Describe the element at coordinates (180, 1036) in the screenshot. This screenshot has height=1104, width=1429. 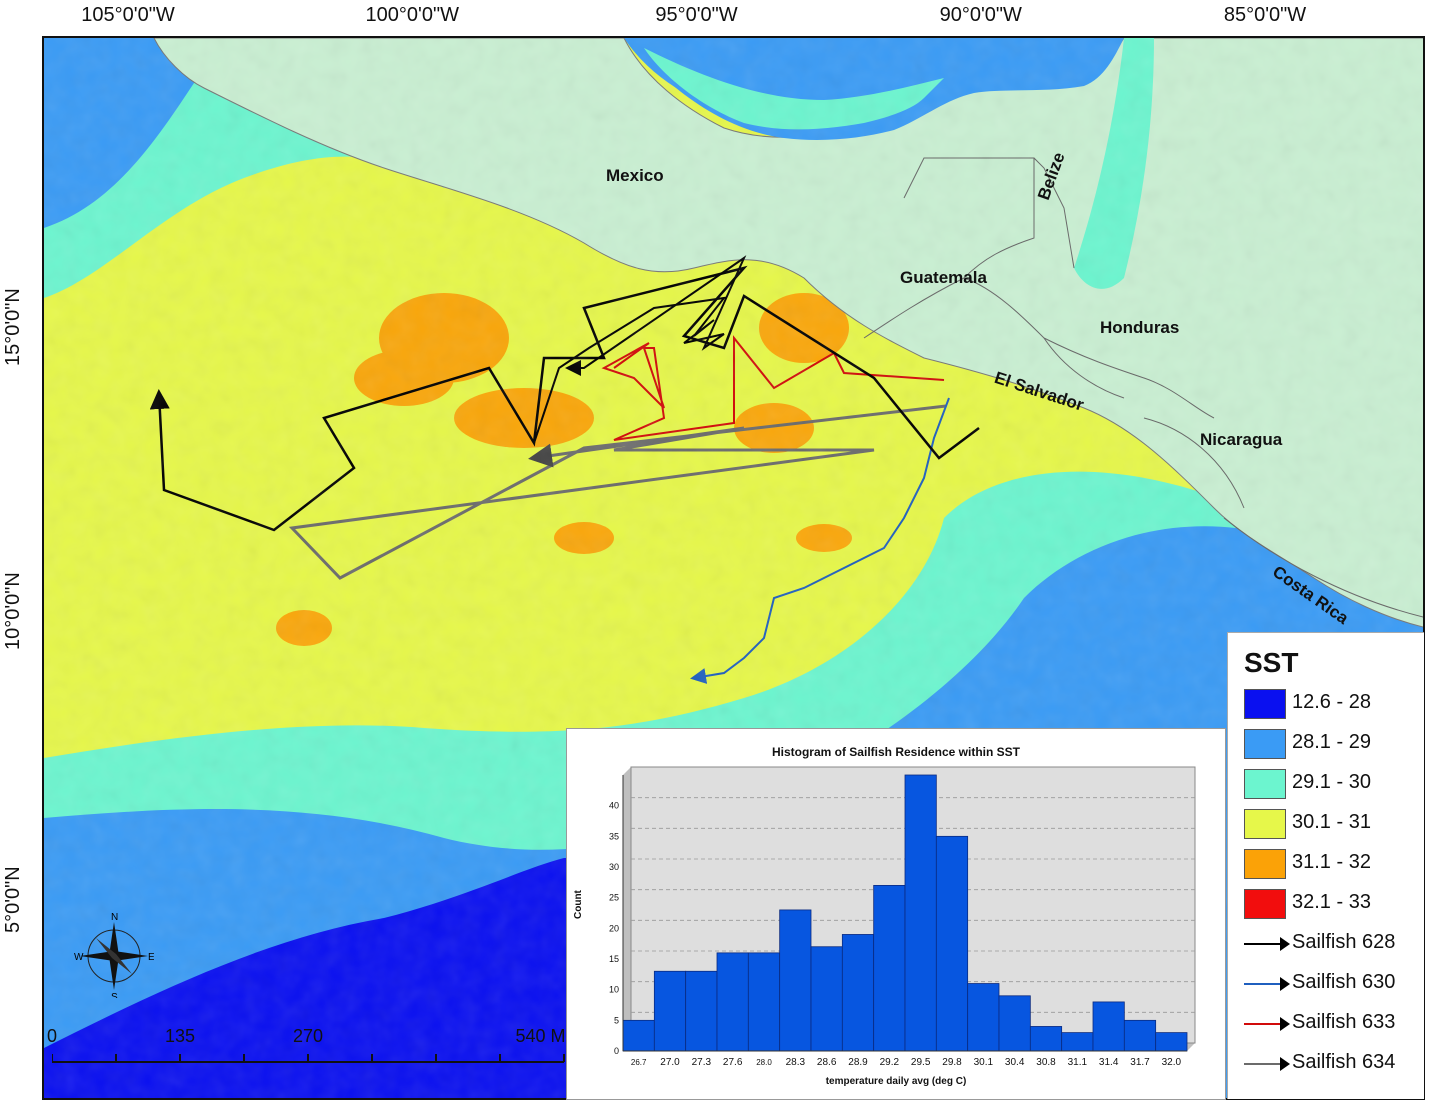
I see `scale-label: 135` at that location.